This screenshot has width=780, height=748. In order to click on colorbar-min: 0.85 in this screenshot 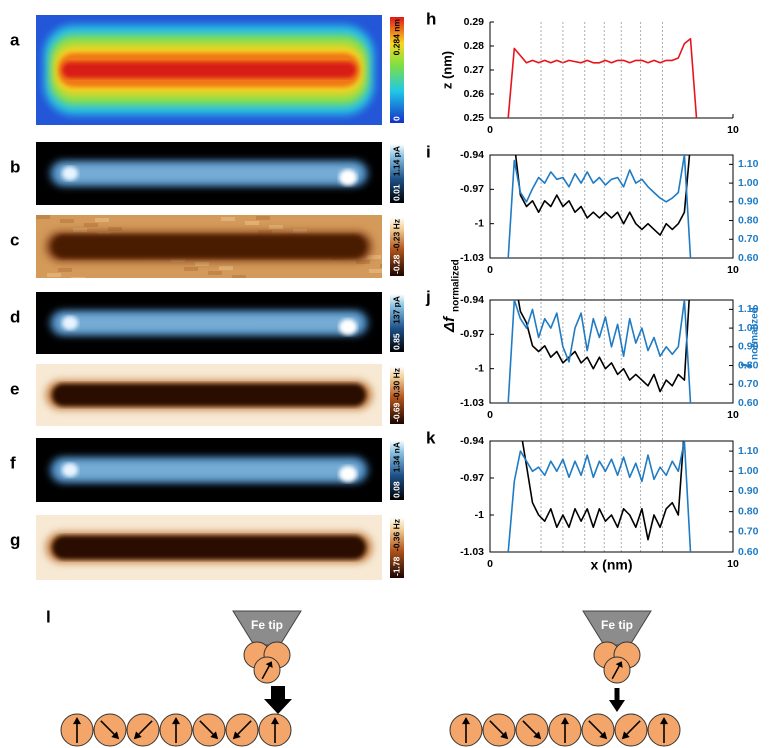, I will do `click(396, 341)`.